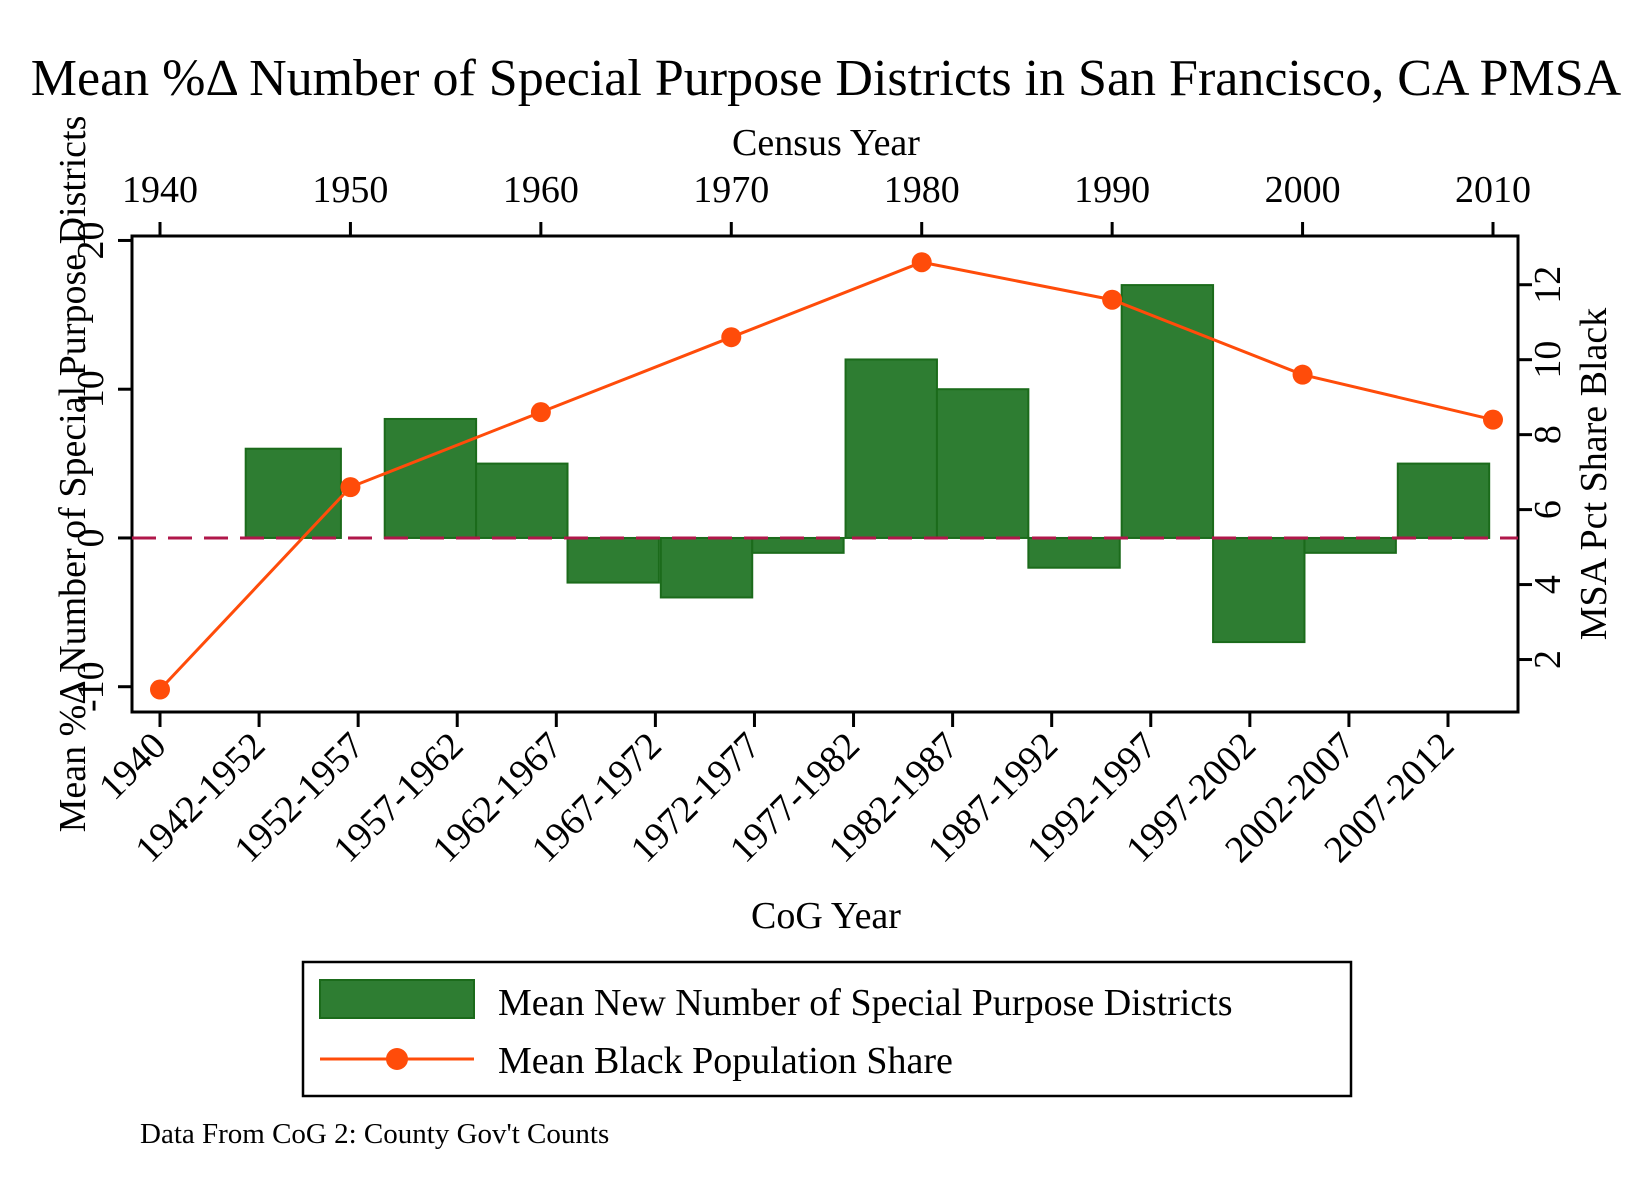 Image resolution: width=1652 pixels, height=1201 pixels. Describe the element at coordinates (1548, 509) in the screenshot. I see `right-tick-label: 6` at that location.